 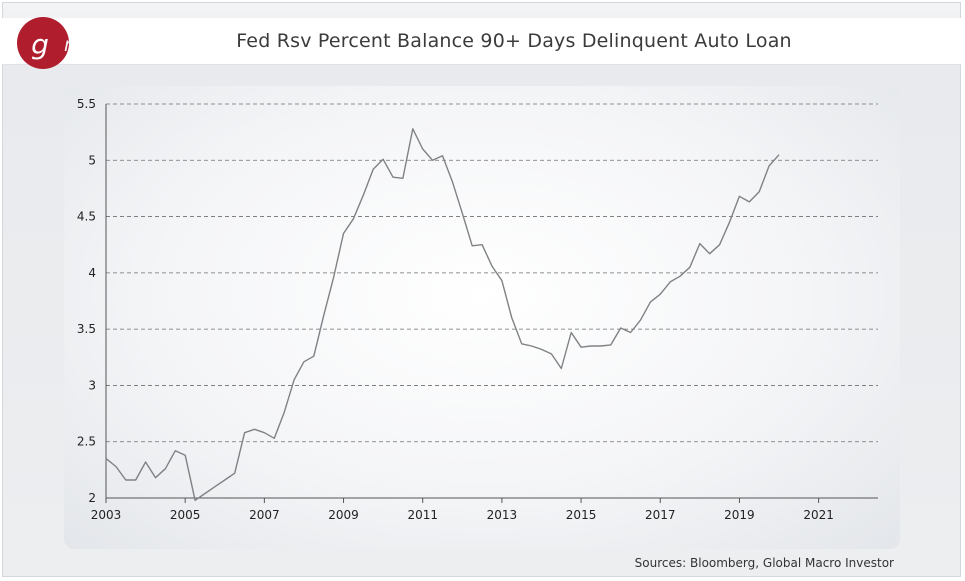 What do you see at coordinates (67, 45) in the screenshot?
I see `logo-text-tail: mi` at bounding box center [67, 45].